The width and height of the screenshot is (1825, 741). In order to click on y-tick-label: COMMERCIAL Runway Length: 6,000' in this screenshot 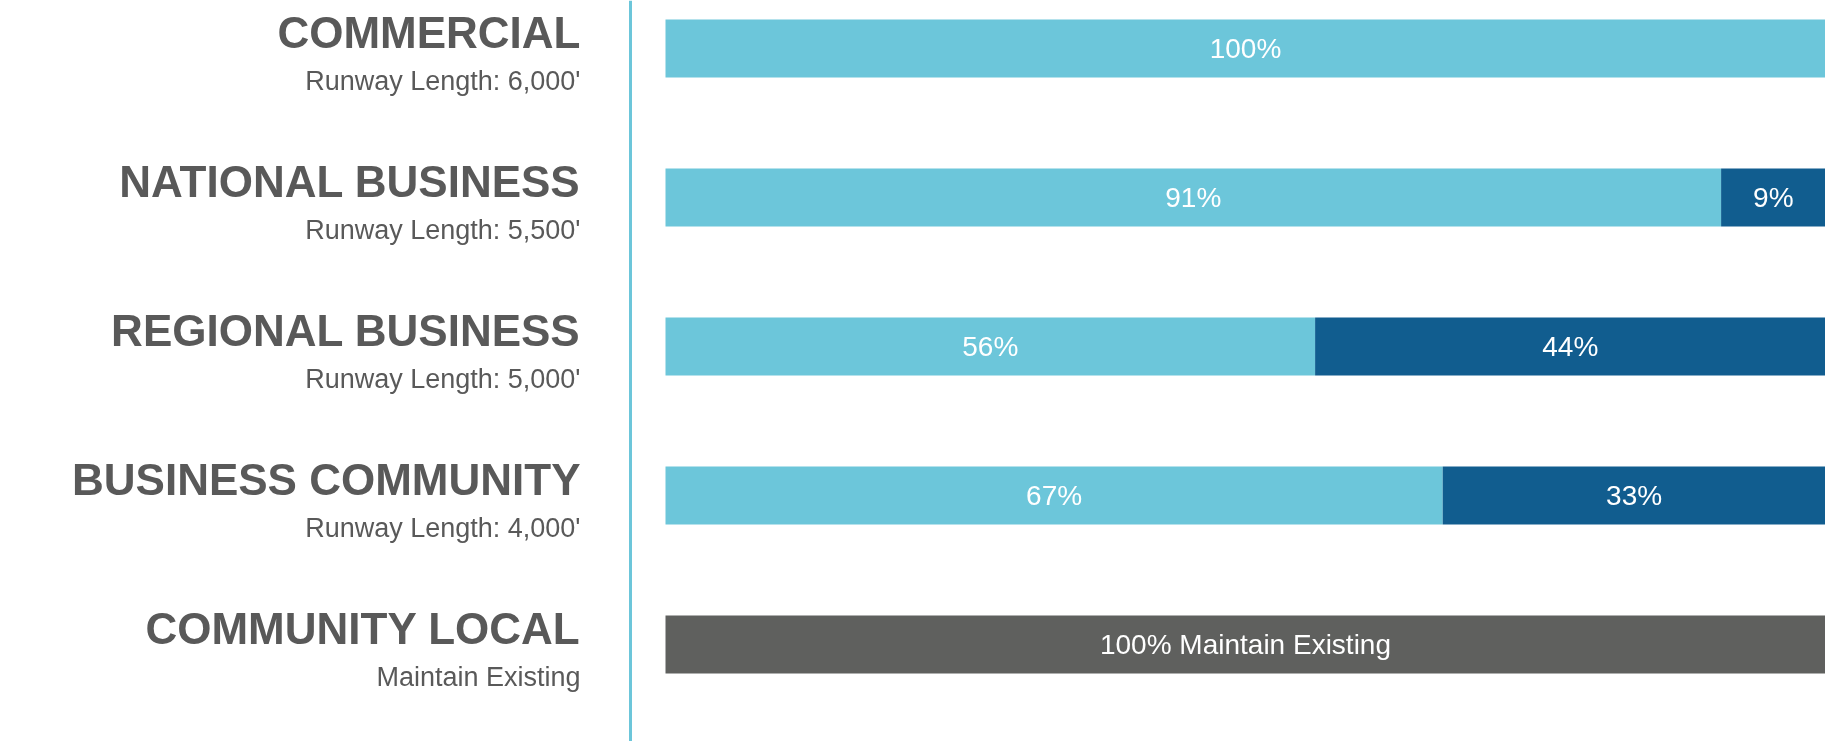, I will do `click(429, 52)`.